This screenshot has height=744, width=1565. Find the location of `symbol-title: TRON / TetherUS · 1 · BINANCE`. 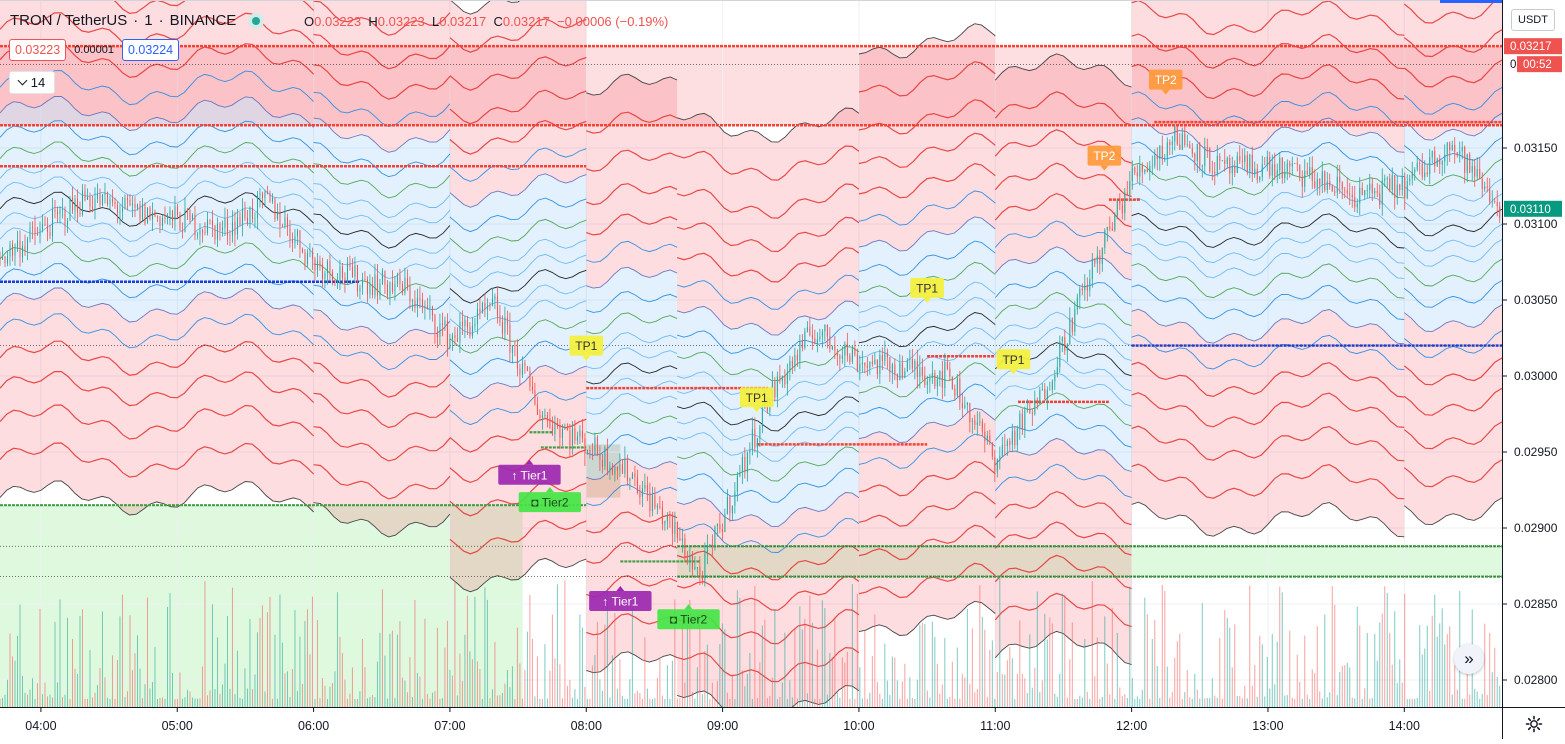

symbol-title: TRON / TetherUS · 1 · BINANCE is located at coordinates (137, 20).